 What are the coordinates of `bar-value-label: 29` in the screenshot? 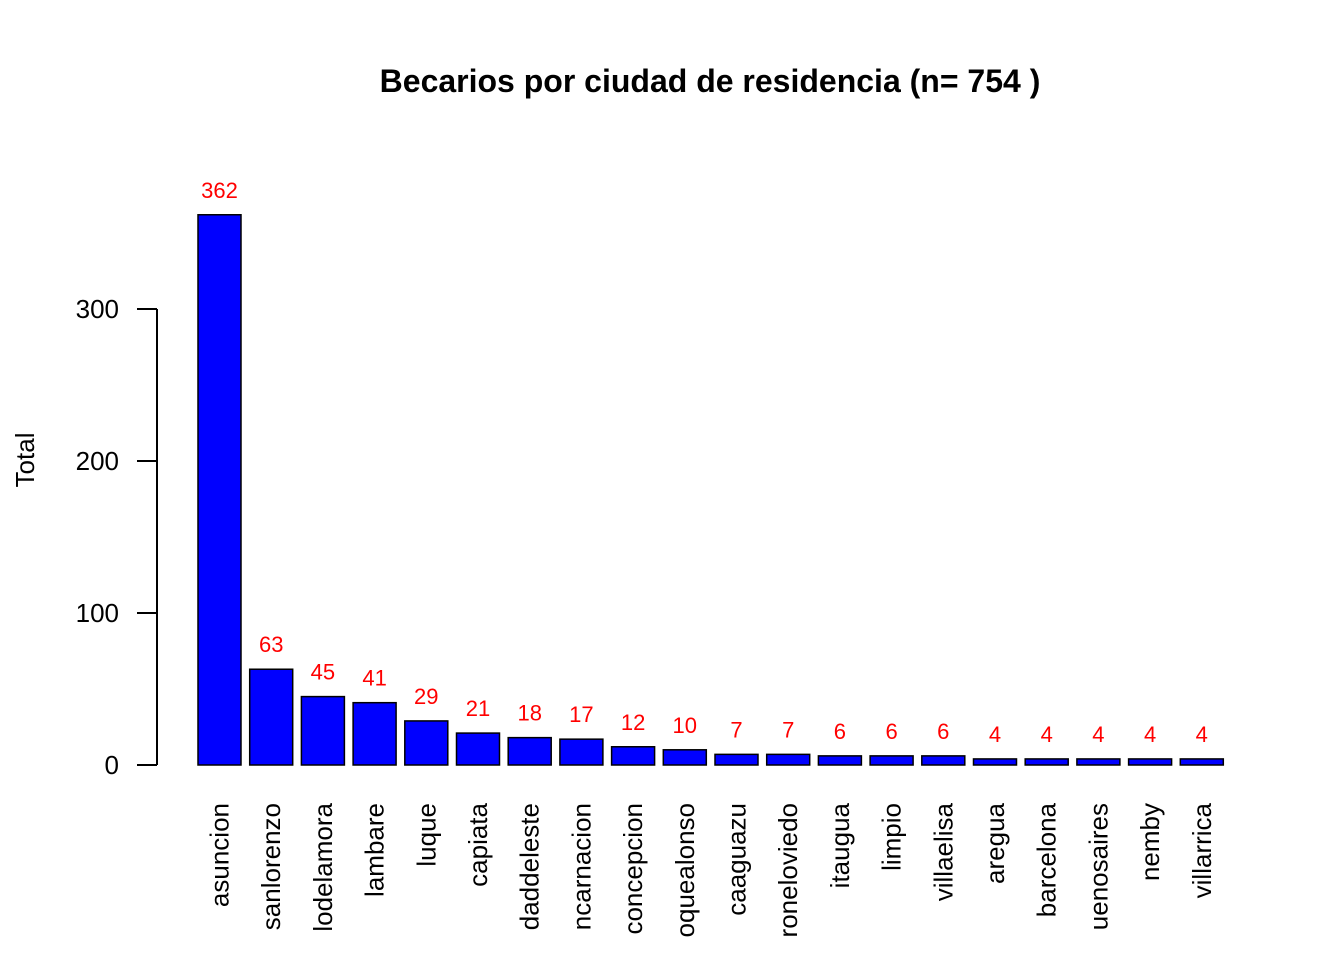 It's located at (426, 696).